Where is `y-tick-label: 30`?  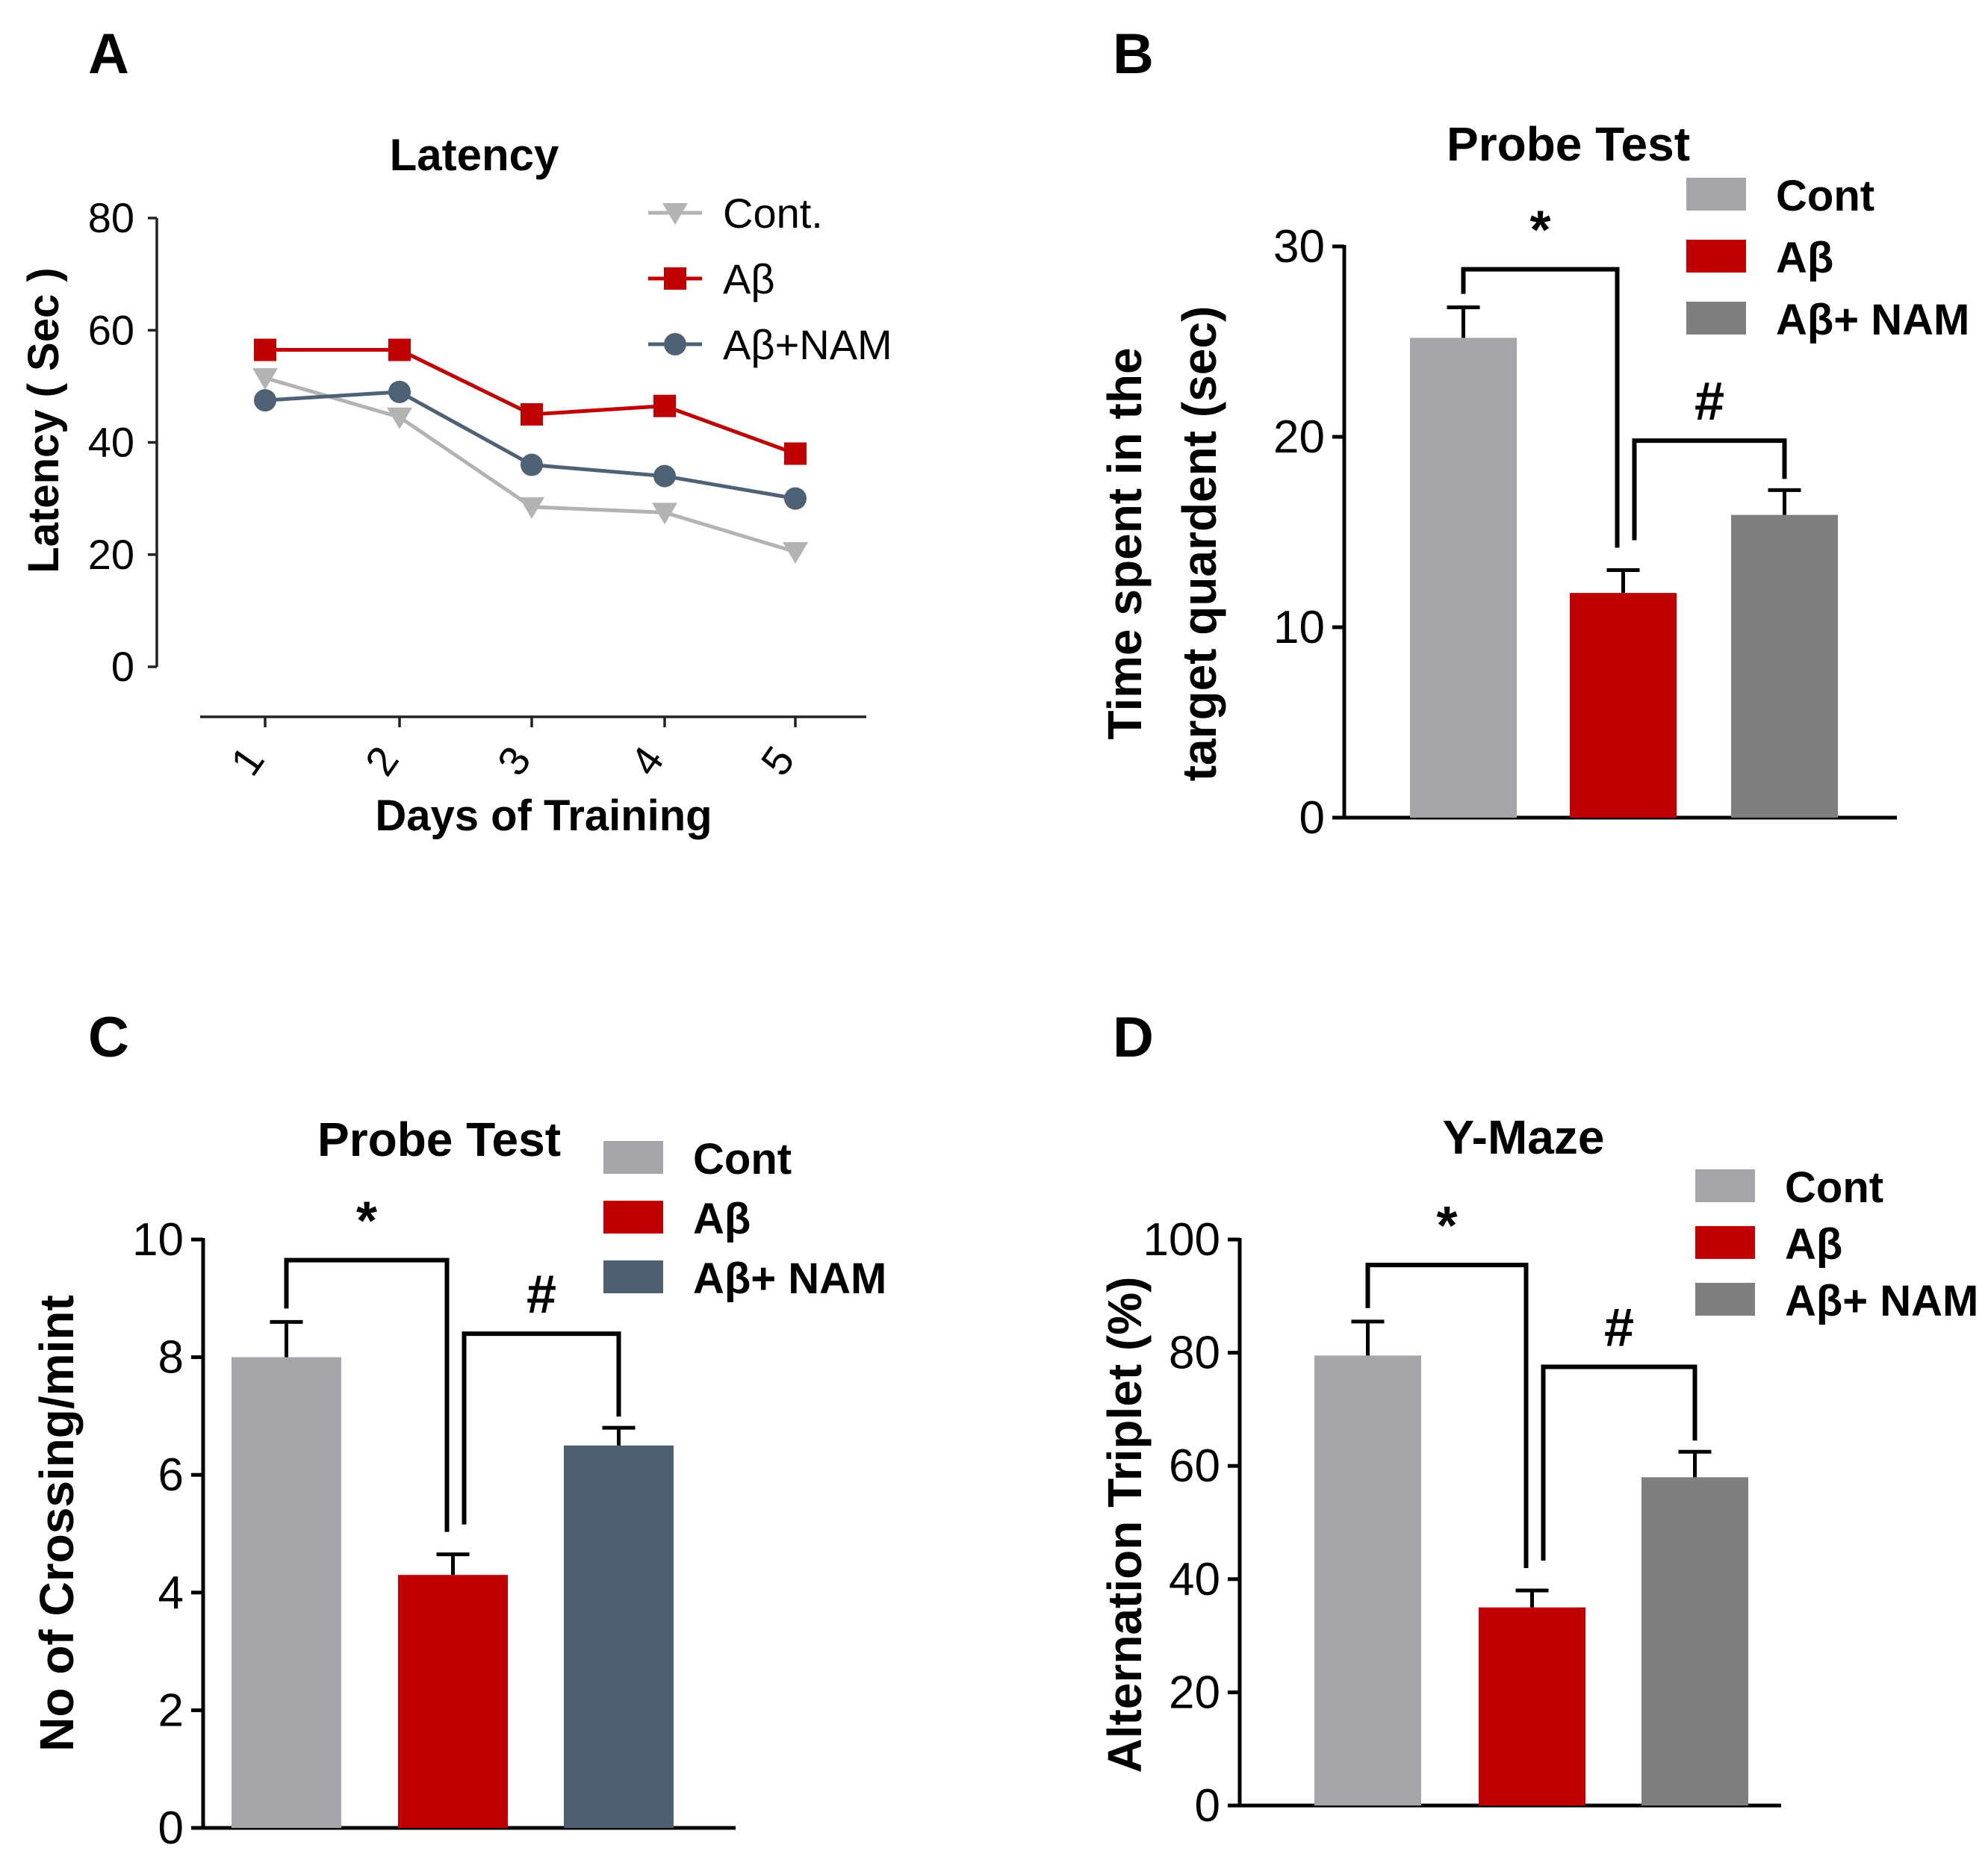 y-tick-label: 30 is located at coordinates (1299, 247).